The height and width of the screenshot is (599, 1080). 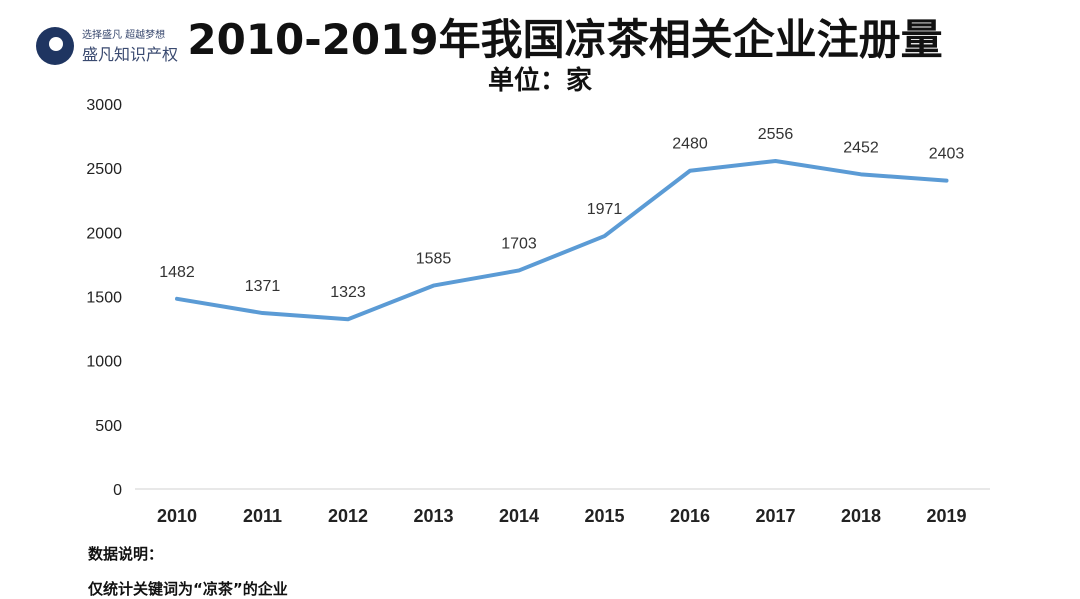 I want to click on data-label: 2452, so click(x=861, y=147).